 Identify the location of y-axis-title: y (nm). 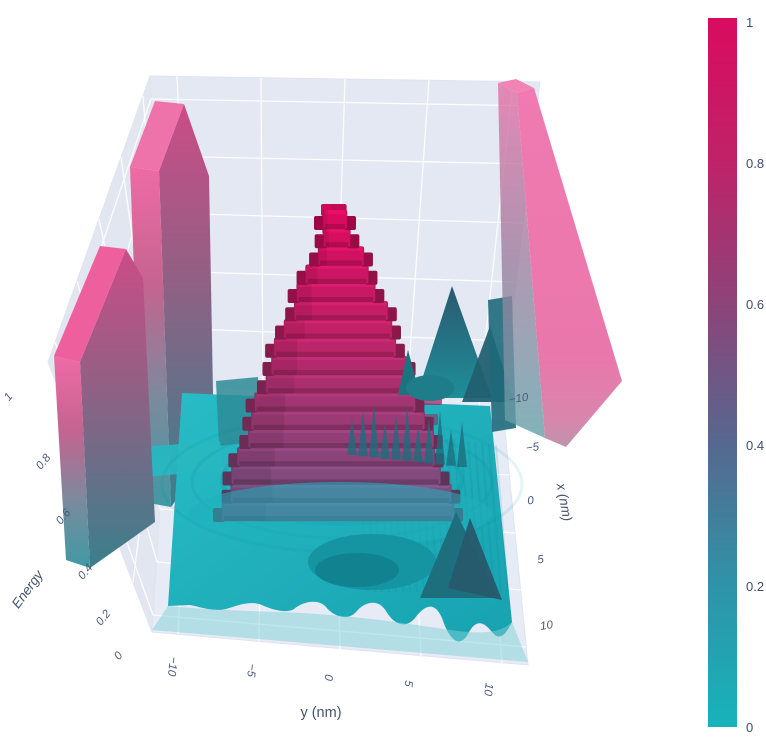
(320, 713).